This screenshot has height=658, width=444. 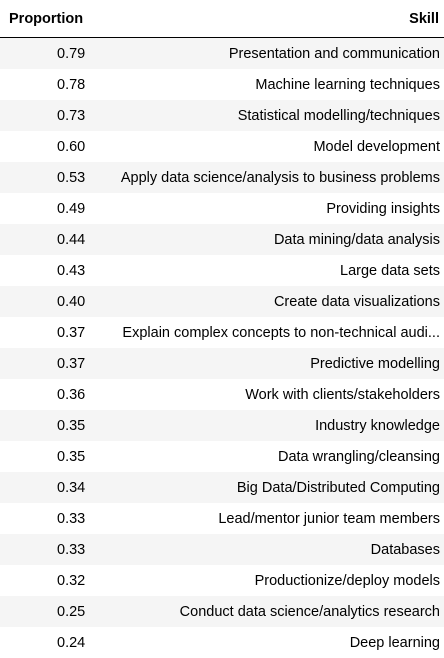 I want to click on skill-cell: Work with clients/stakeholders, so click(x=342, y=394).